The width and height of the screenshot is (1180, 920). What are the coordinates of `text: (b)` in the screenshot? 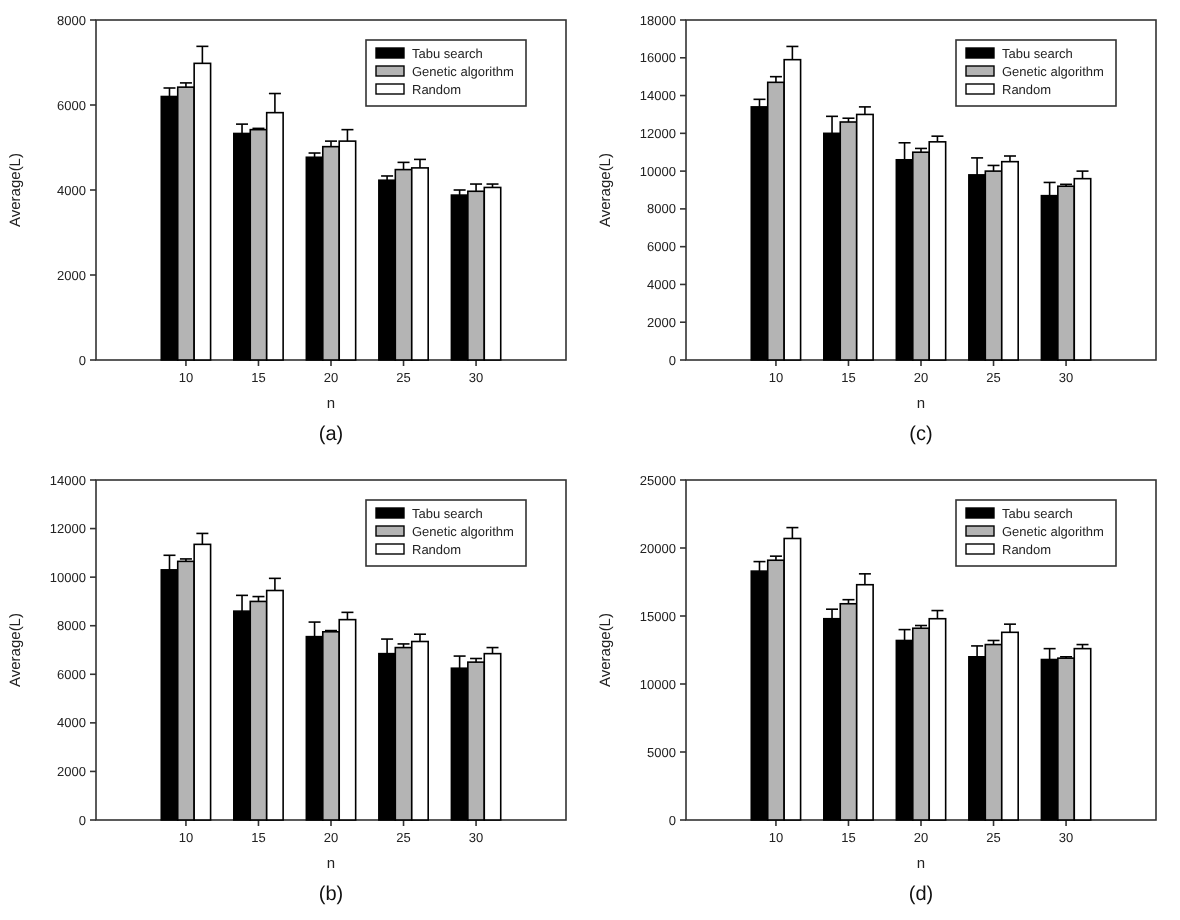 It's located at (331, 895).